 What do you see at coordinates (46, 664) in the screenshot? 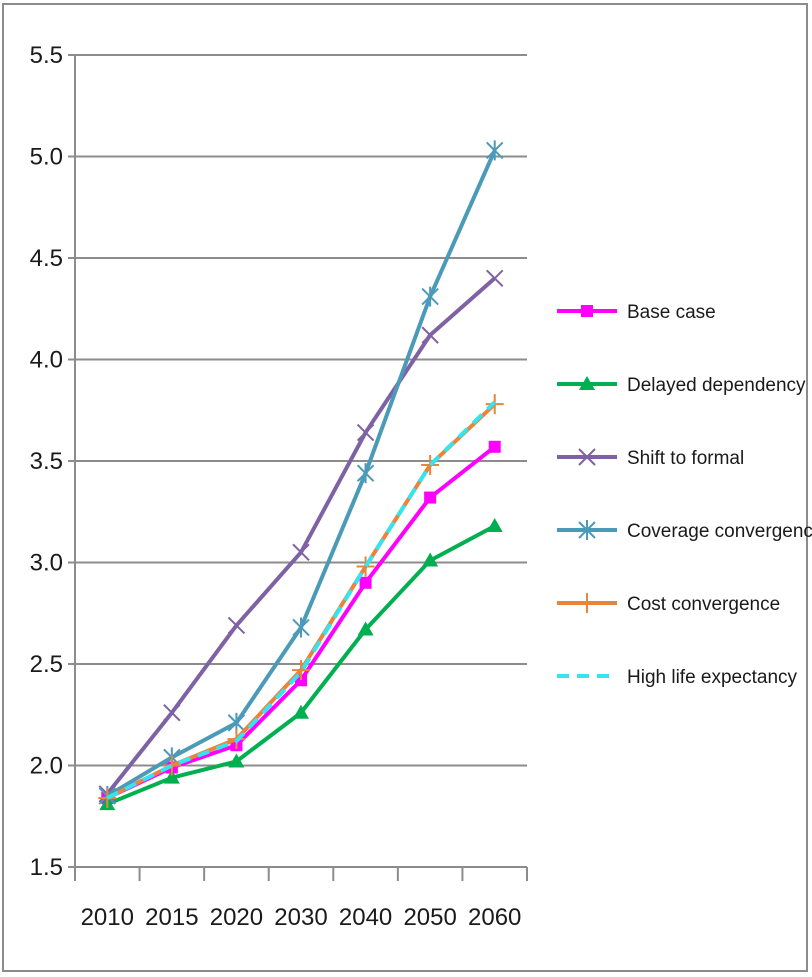
I see `y-tick-label: 2.5` at bounding box center [46, 664].